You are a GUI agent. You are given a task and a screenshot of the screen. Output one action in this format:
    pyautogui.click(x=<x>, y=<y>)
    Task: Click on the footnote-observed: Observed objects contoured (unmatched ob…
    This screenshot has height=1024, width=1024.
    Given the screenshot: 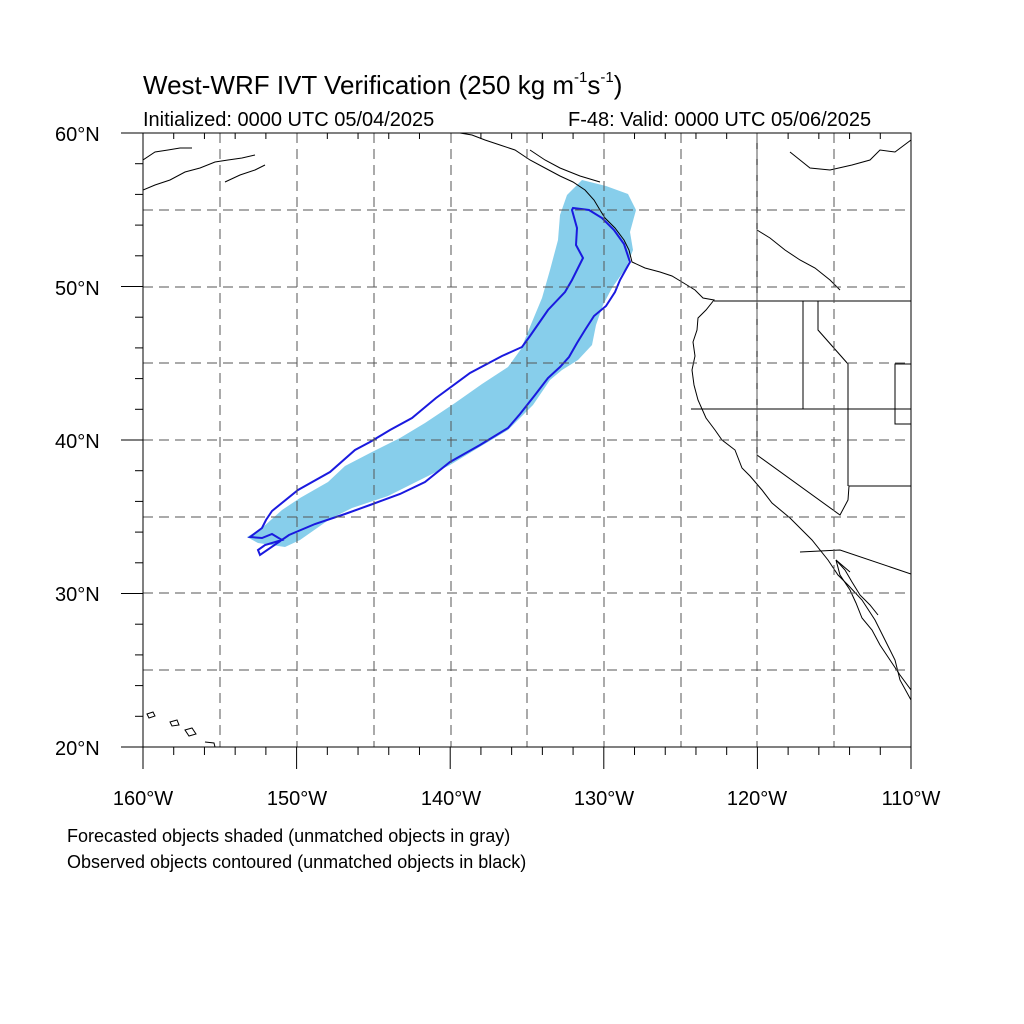 What is the action you would take?
    pyautogui.click(x=297, y=862)
    